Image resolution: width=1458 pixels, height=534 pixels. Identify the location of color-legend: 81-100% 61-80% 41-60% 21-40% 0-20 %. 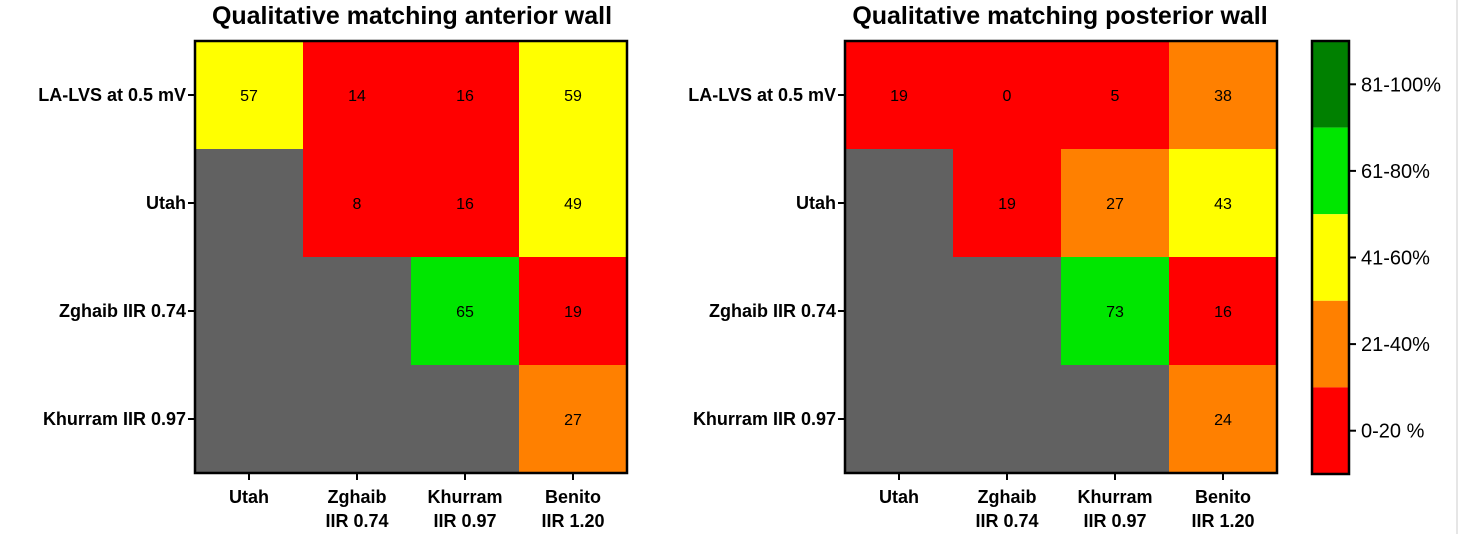
(1375, 257).